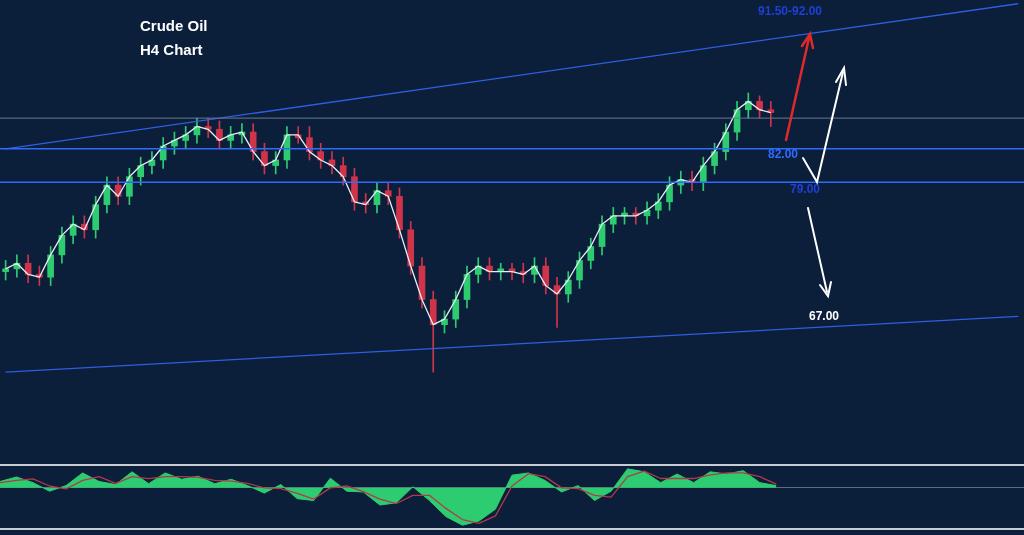 Image resolution: width=1024 pixels, height=535 pixels. I want to click on chart-title: Crude Oil, so click(174, 25).